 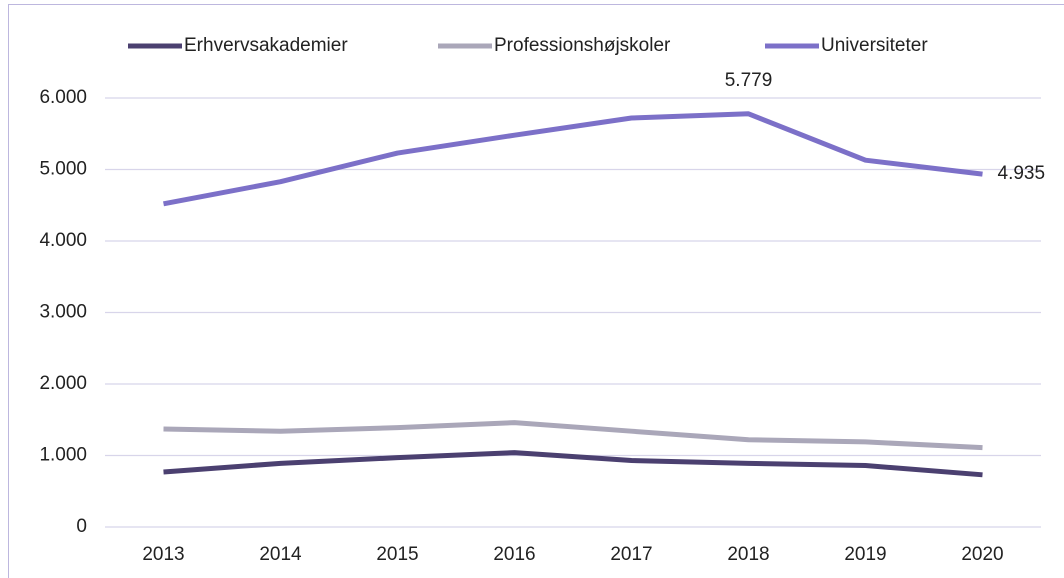 What do you see at coordinates (63, 97) in the screenshot?
I see `y-tick-label: 6.000` at bounding box center [63, 97].